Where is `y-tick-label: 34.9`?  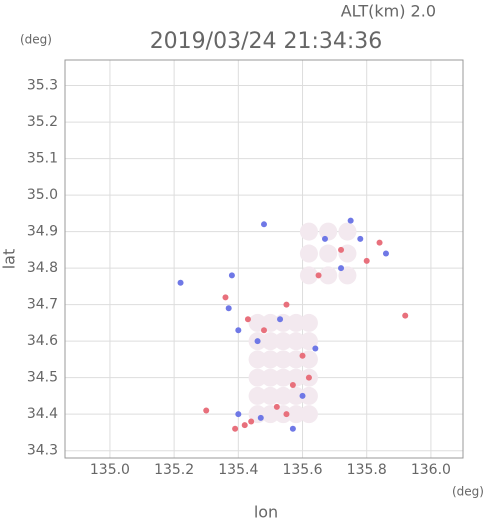
y-tick-label: 34.9 is located at coordinates (42, 232).